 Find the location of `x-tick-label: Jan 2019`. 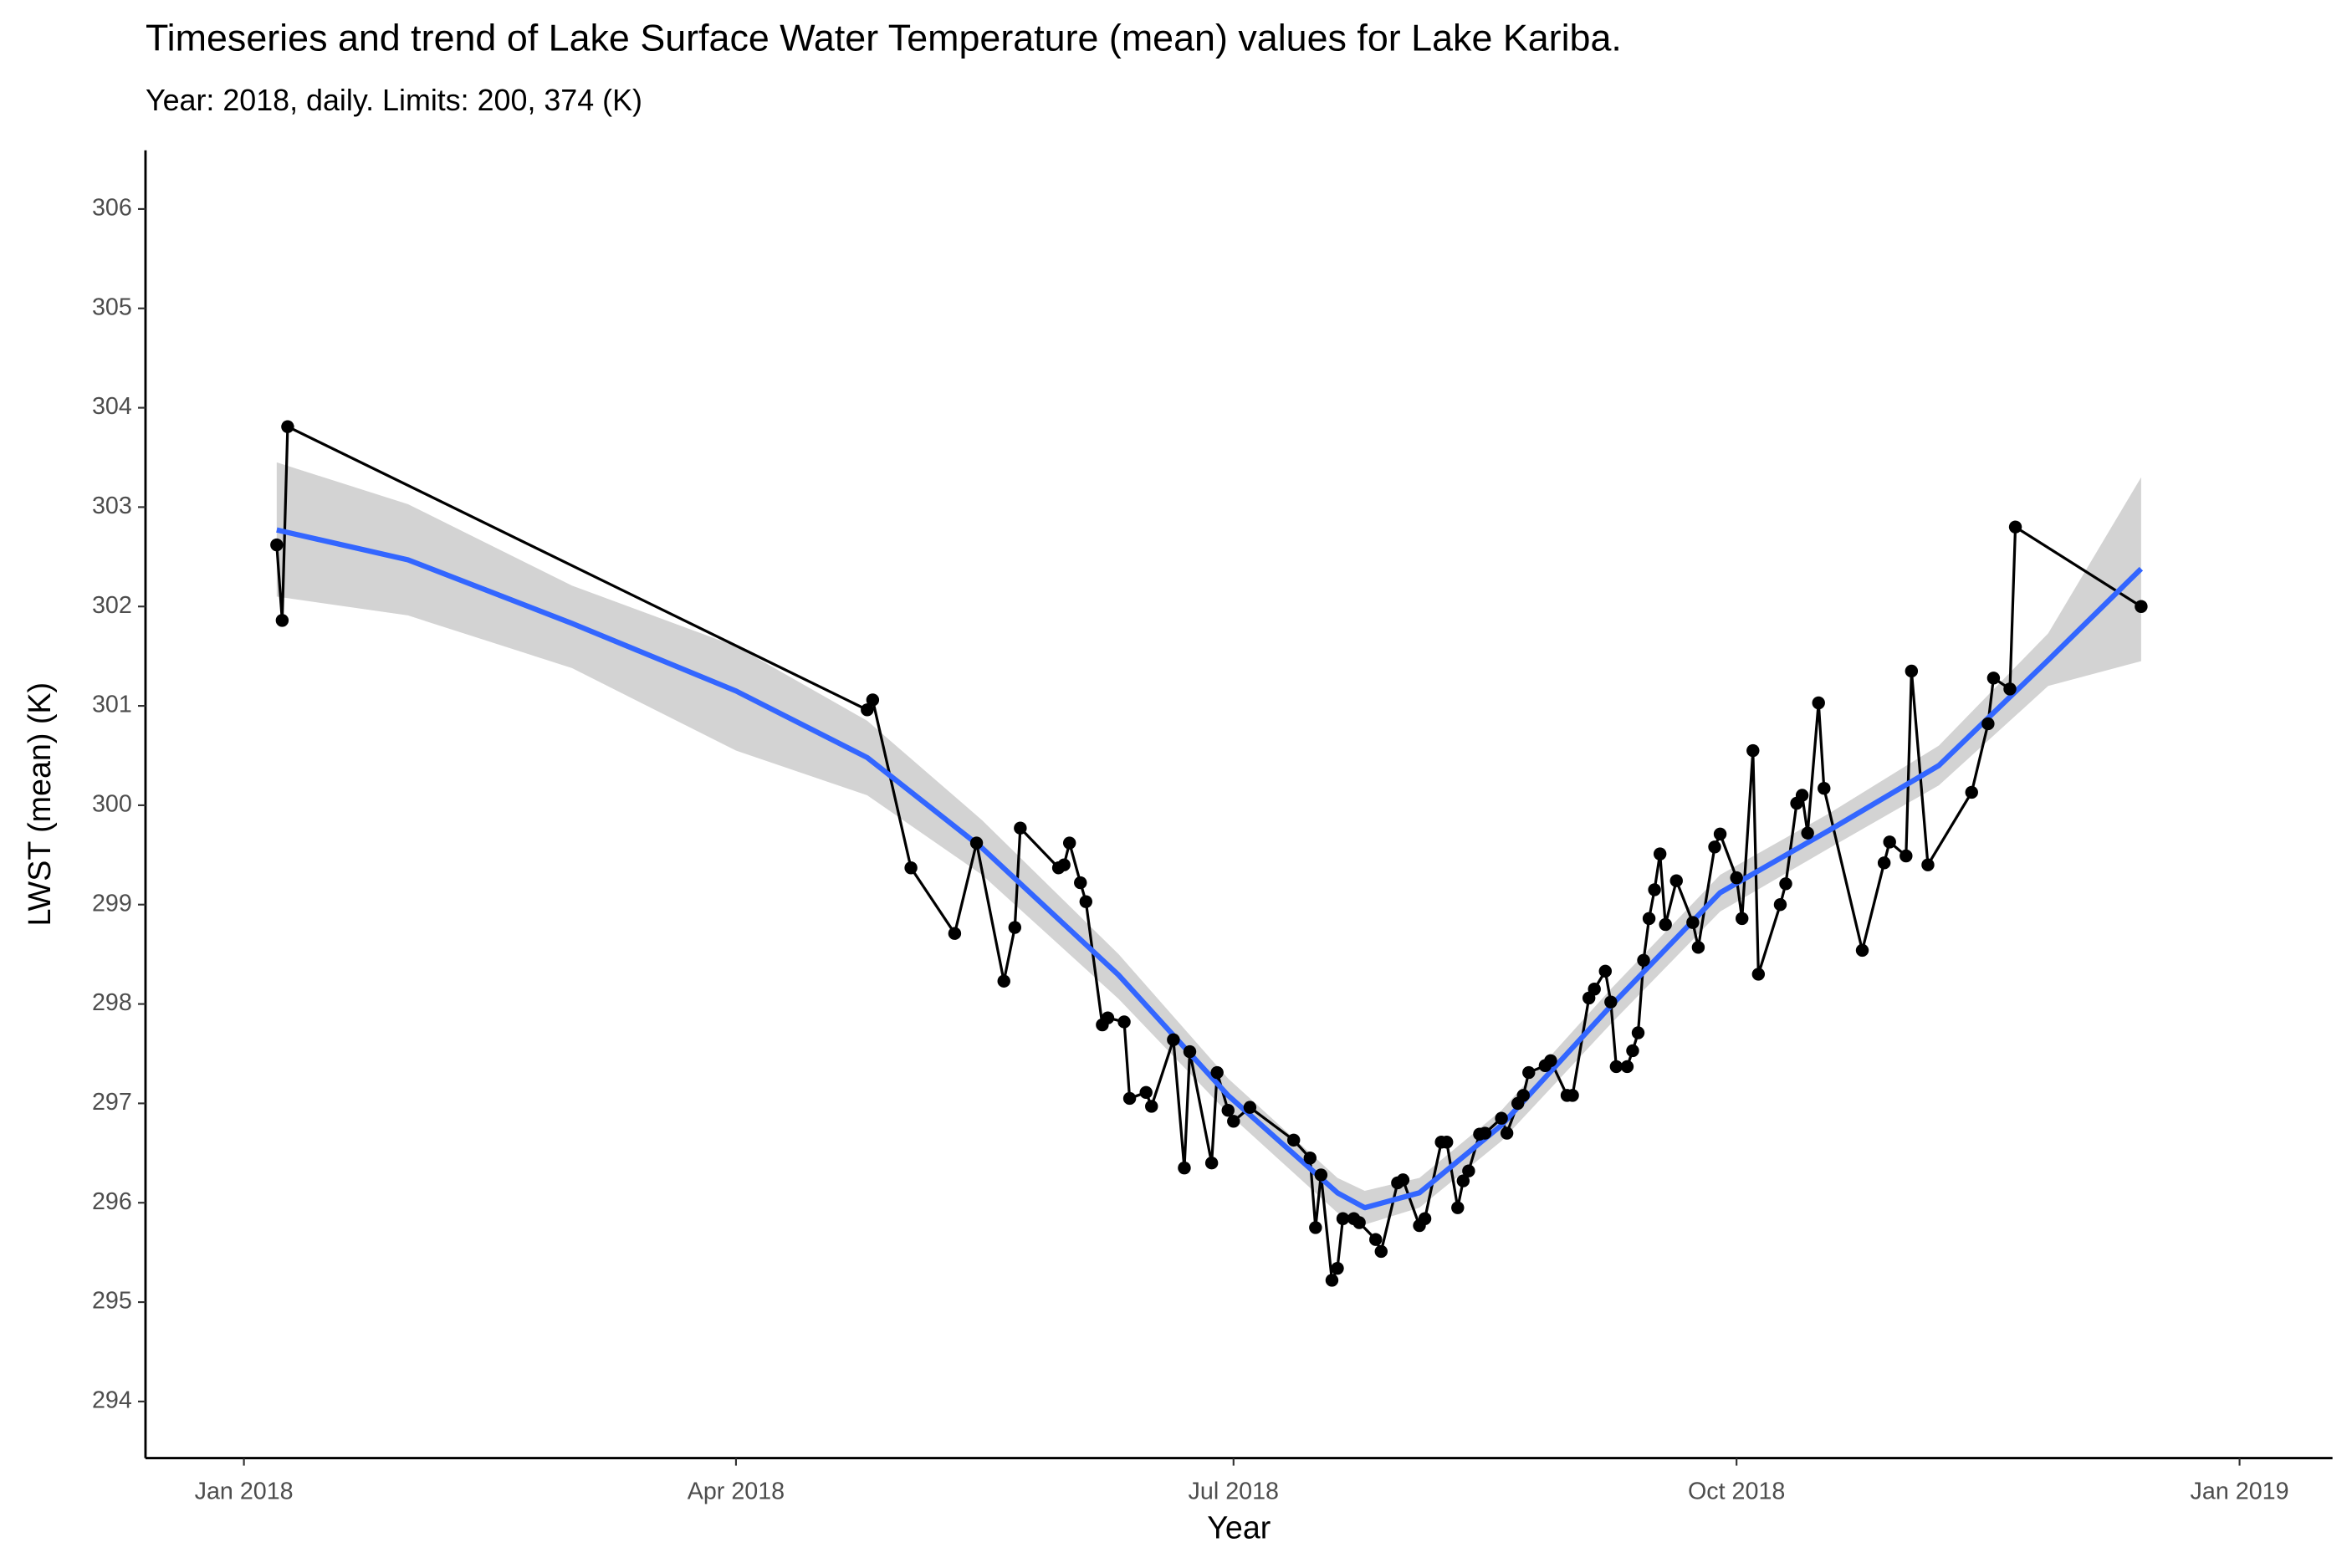

x-tick-label: Jan 2019 is located at coordinates (2240, 1491).